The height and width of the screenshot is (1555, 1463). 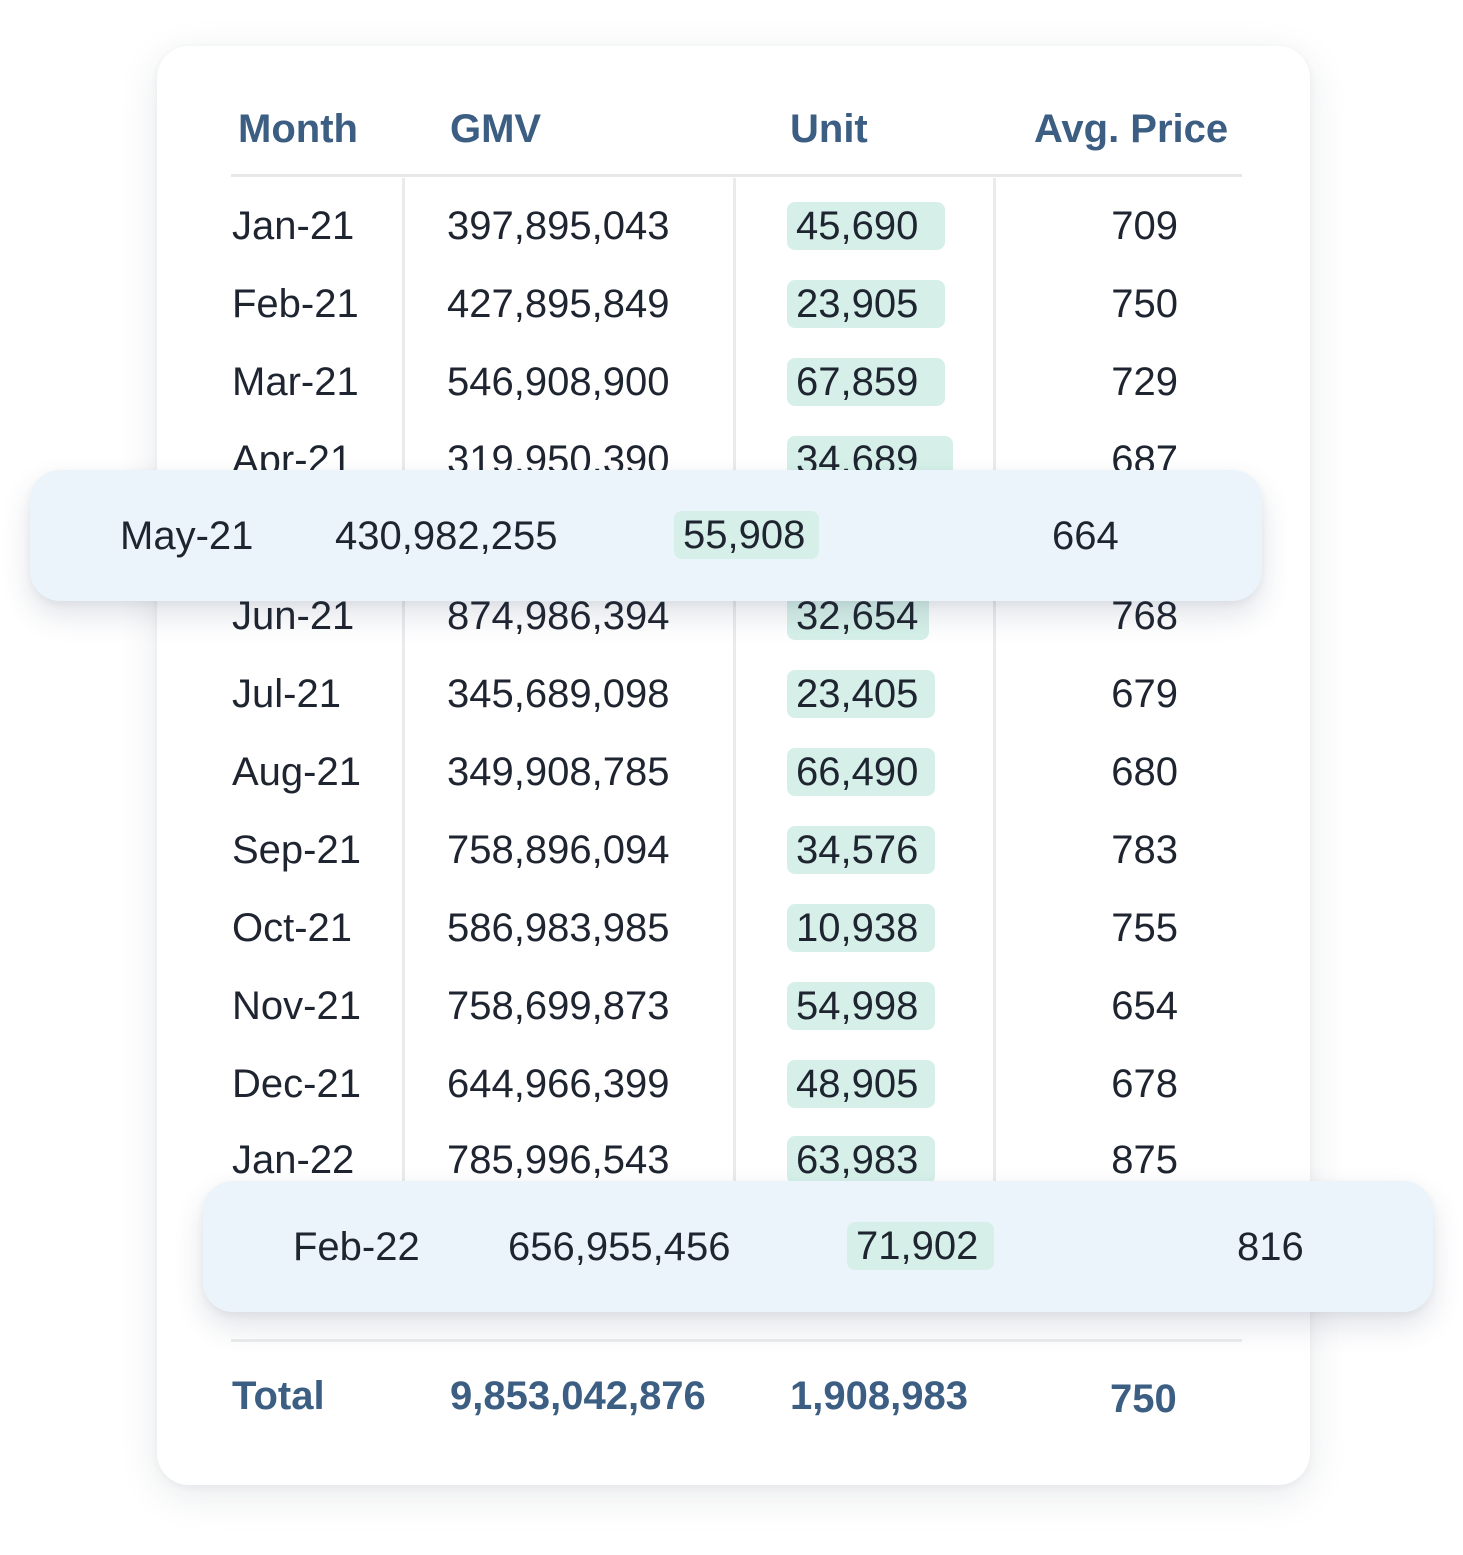 I want to click on unit-badge: 55,908, so click(x=746, y=535).